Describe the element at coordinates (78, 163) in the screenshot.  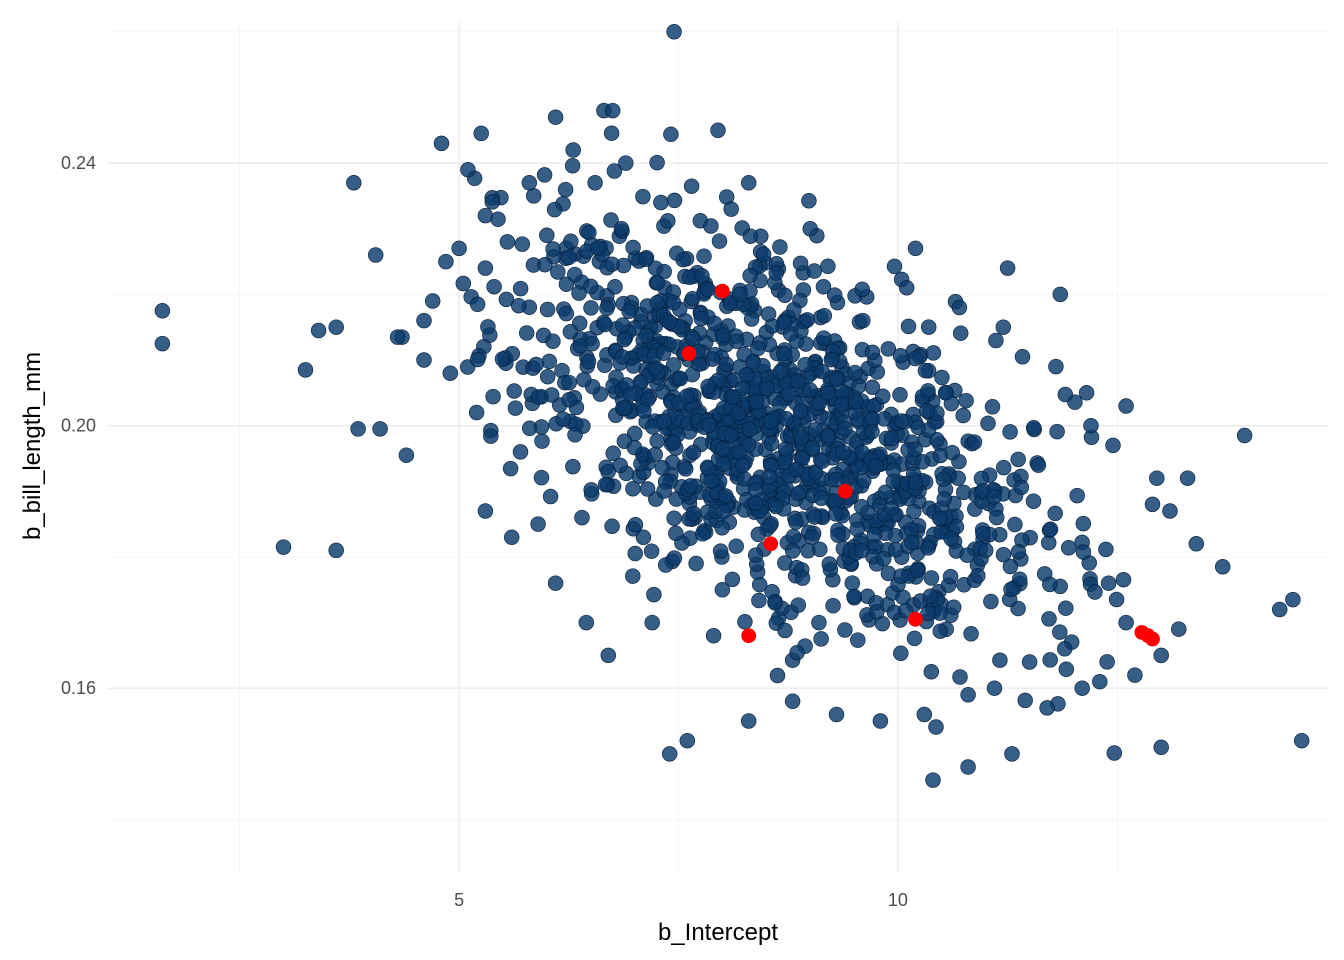
I see `y-tick-label: 0.24` at that location.